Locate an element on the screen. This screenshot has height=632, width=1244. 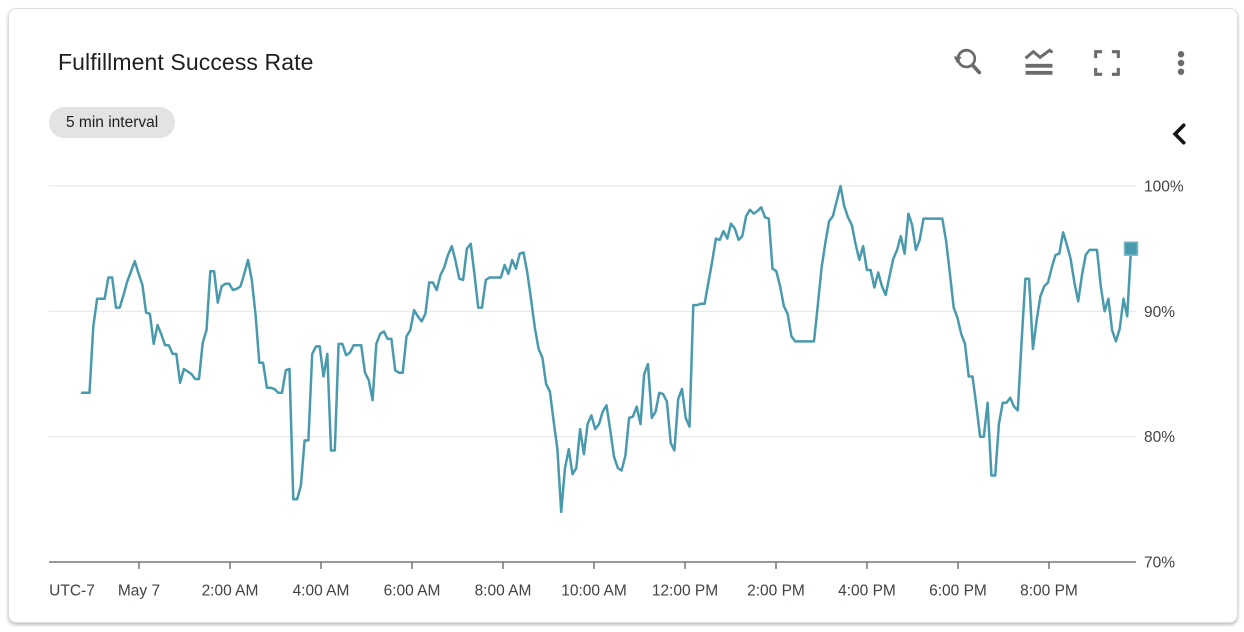
x-tick-label: 12:00 PM is located at coordinates (685, 591).